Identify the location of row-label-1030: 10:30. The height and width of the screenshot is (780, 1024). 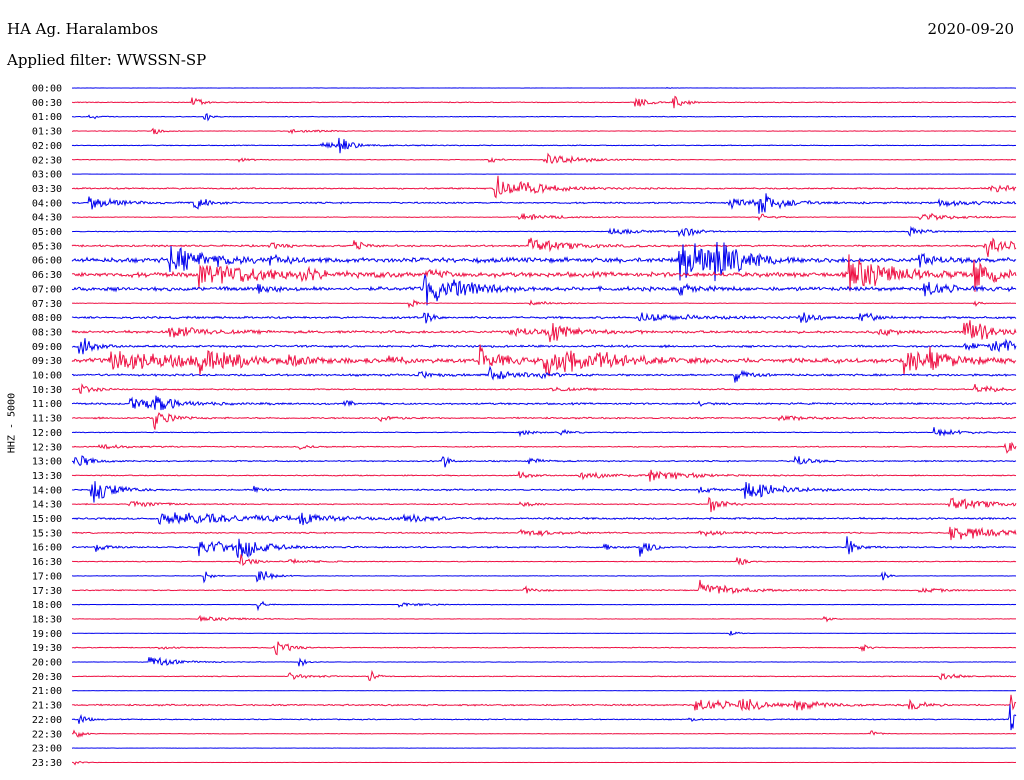
(47, 390).